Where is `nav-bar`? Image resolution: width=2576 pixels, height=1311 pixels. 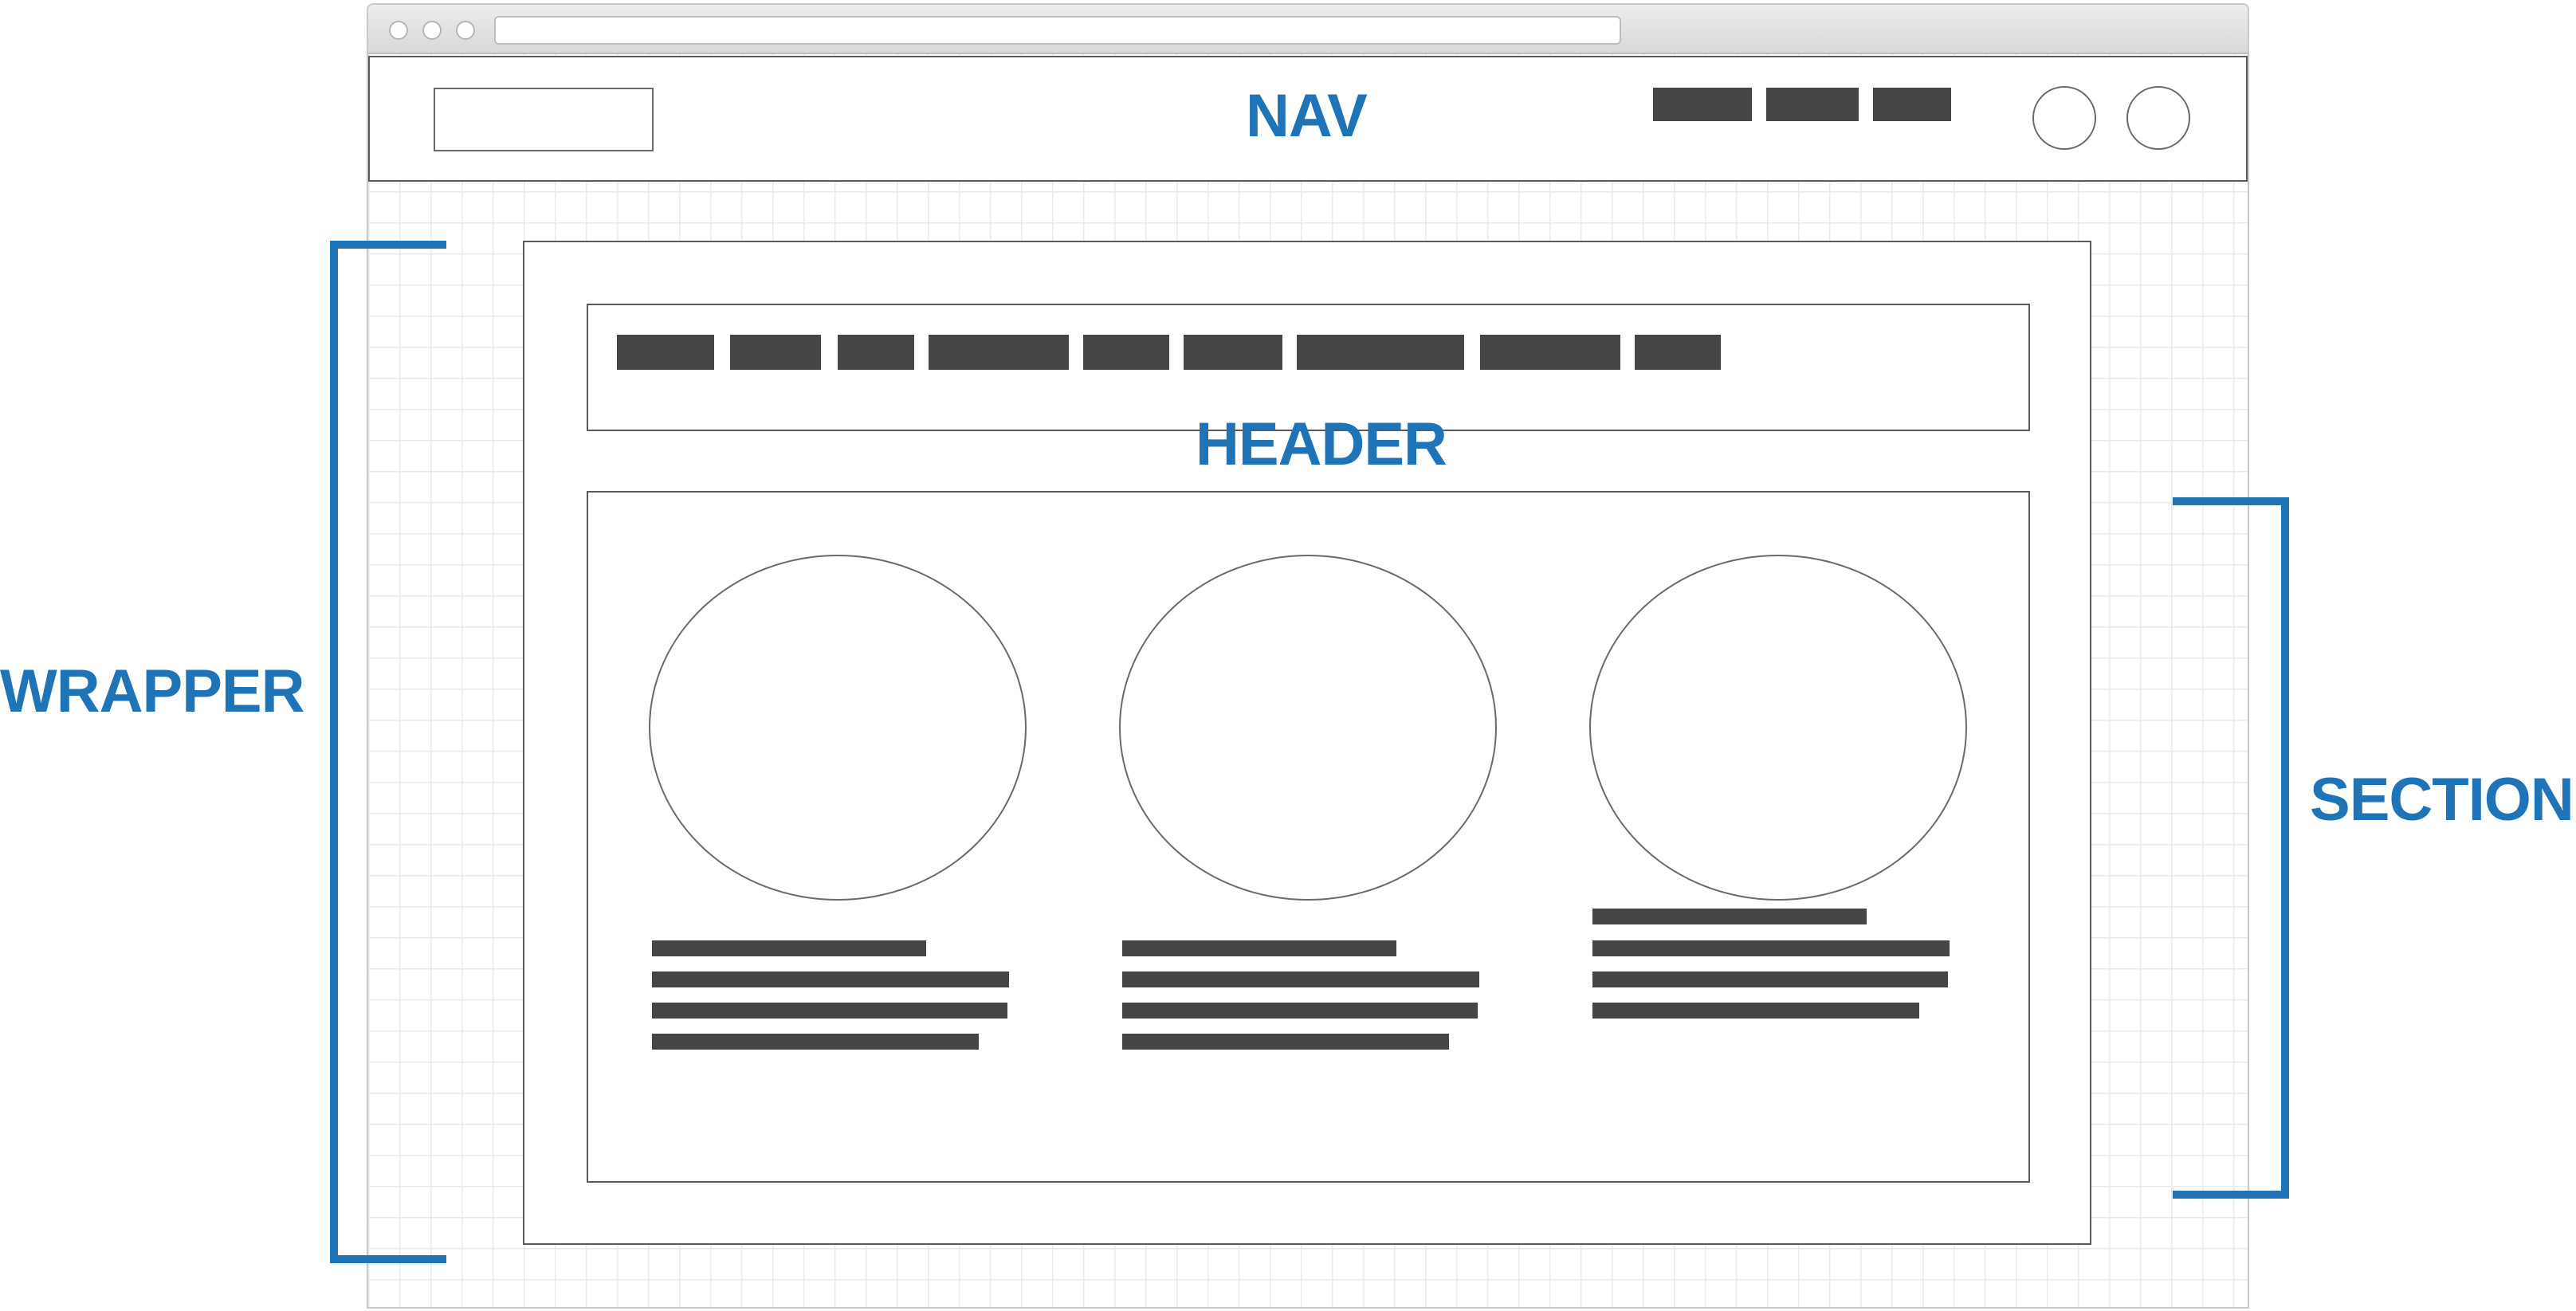
nav-bar is located at coordinates (1308, 119).